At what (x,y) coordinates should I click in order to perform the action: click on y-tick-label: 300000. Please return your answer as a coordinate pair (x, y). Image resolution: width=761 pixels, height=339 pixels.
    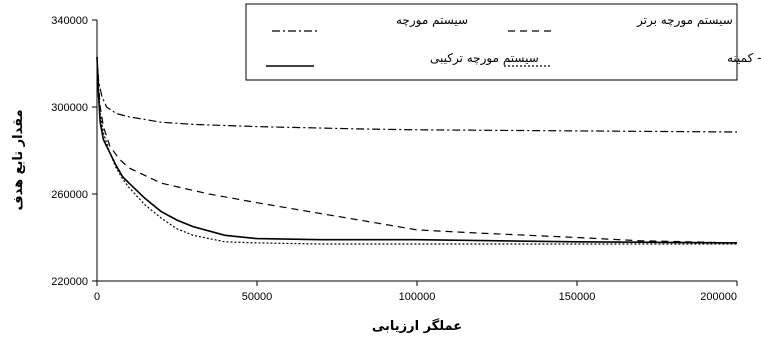
    Looking at the image, I should click on (69, 108).